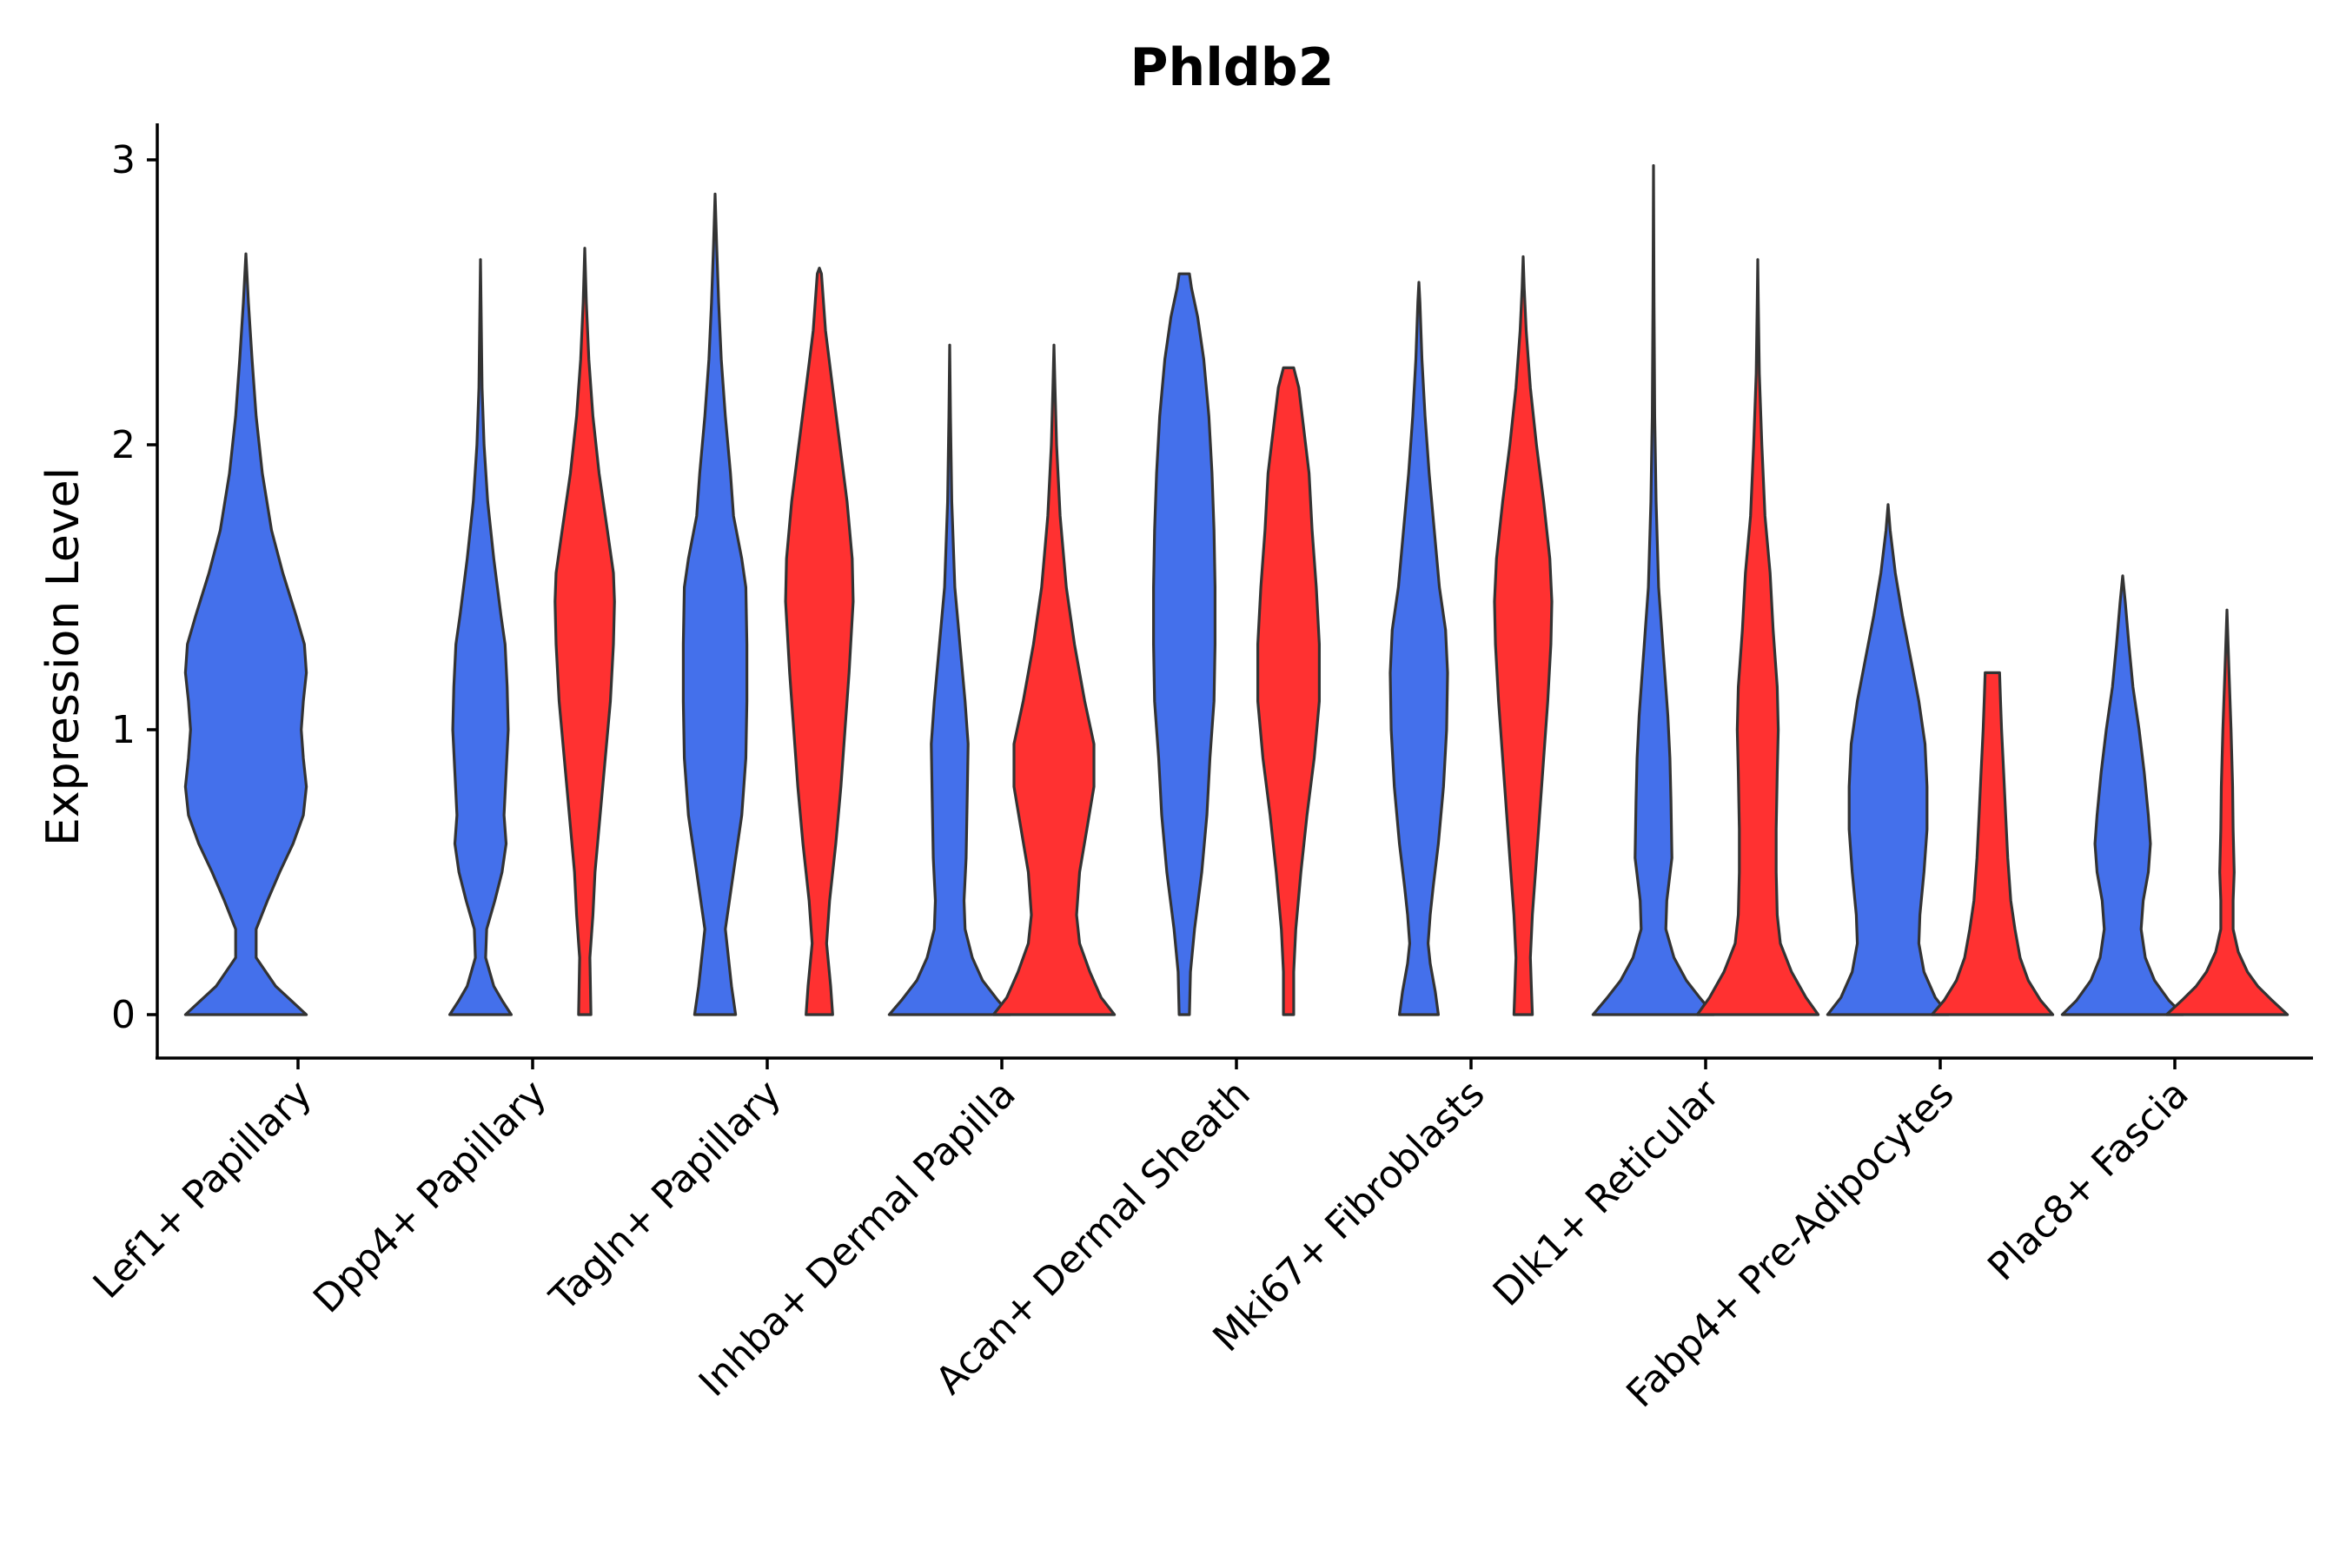  Describe the element at coordinates (1888, 759) in the screenshot. I see `violin-8-group_a` at that location.